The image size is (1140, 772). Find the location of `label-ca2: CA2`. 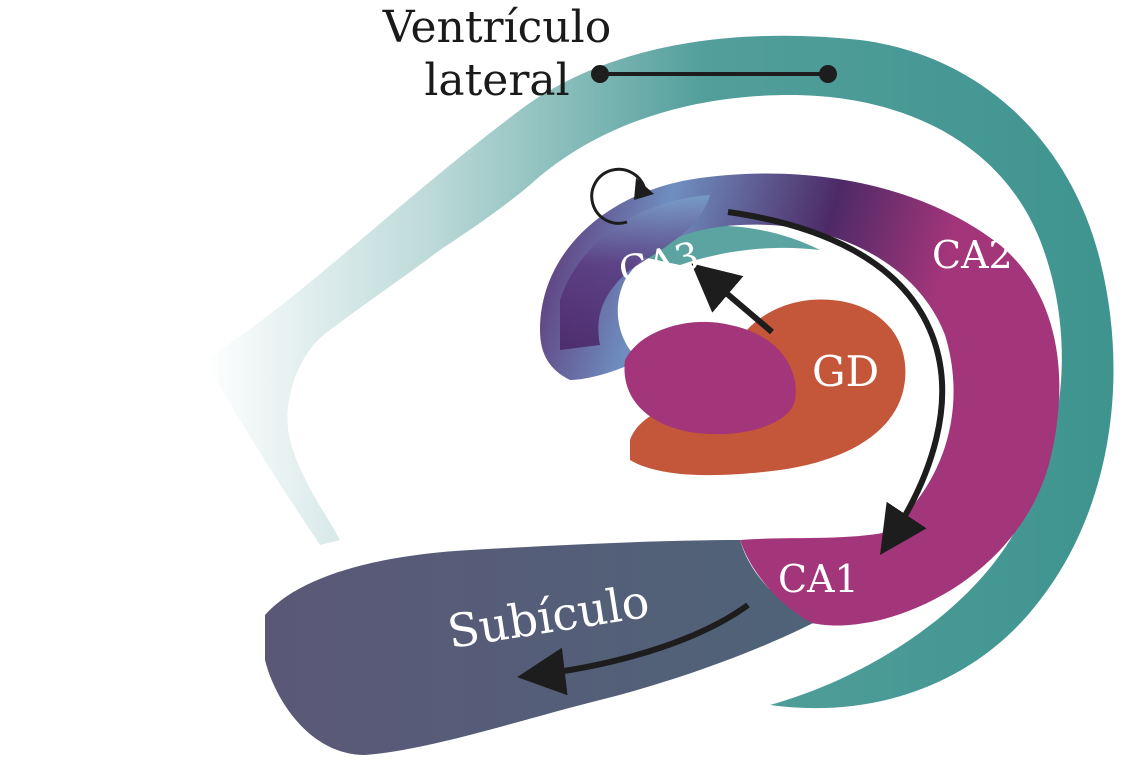

label-ca2: CA2 is located at coordinates (972, 255).